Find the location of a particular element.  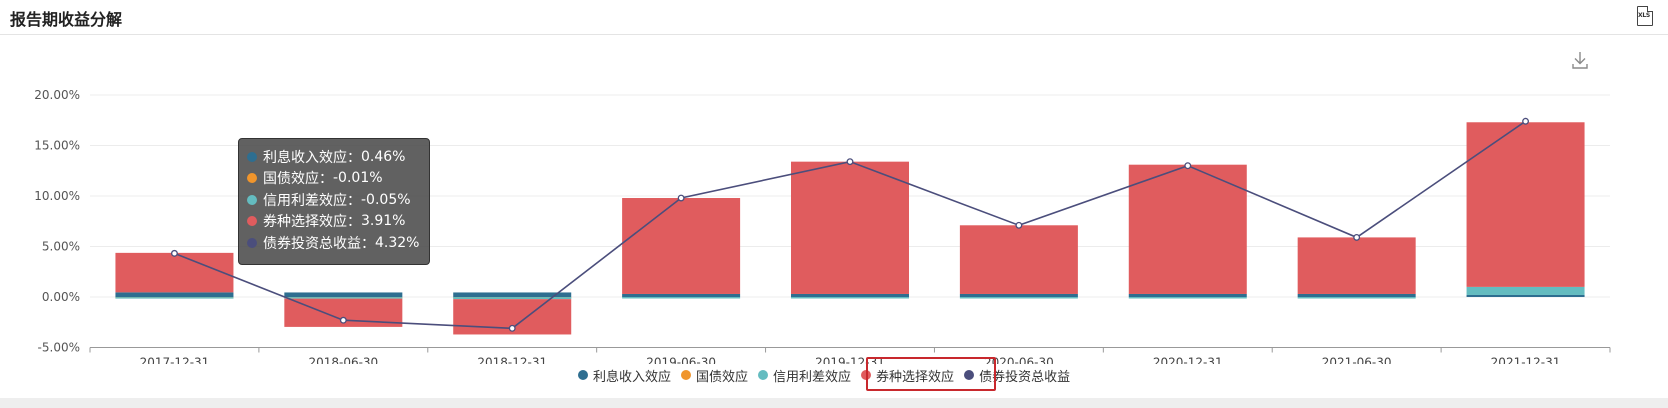

tooltip-label: 利息收入效应： is located at coordinates (312, 157).